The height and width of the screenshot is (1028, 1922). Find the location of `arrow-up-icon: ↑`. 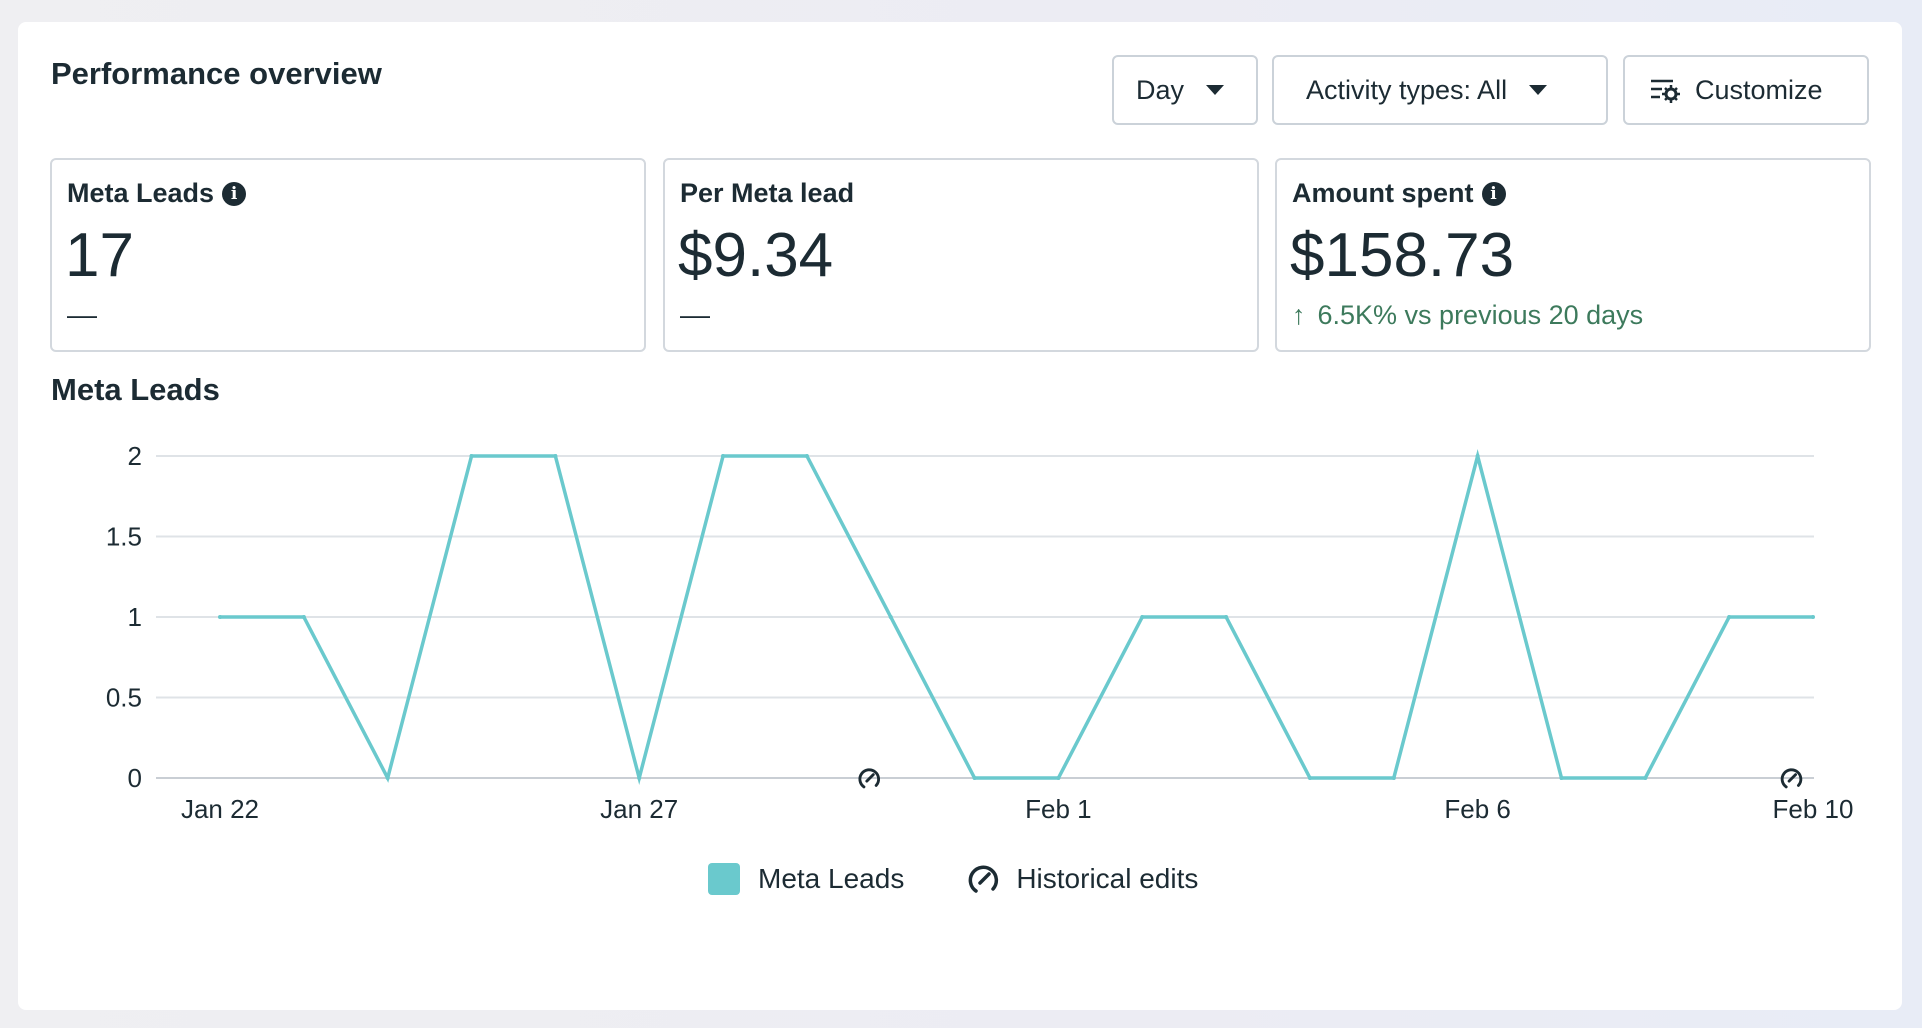

arrow-up-icon: ↑ is located at coordinates (1299, 315).